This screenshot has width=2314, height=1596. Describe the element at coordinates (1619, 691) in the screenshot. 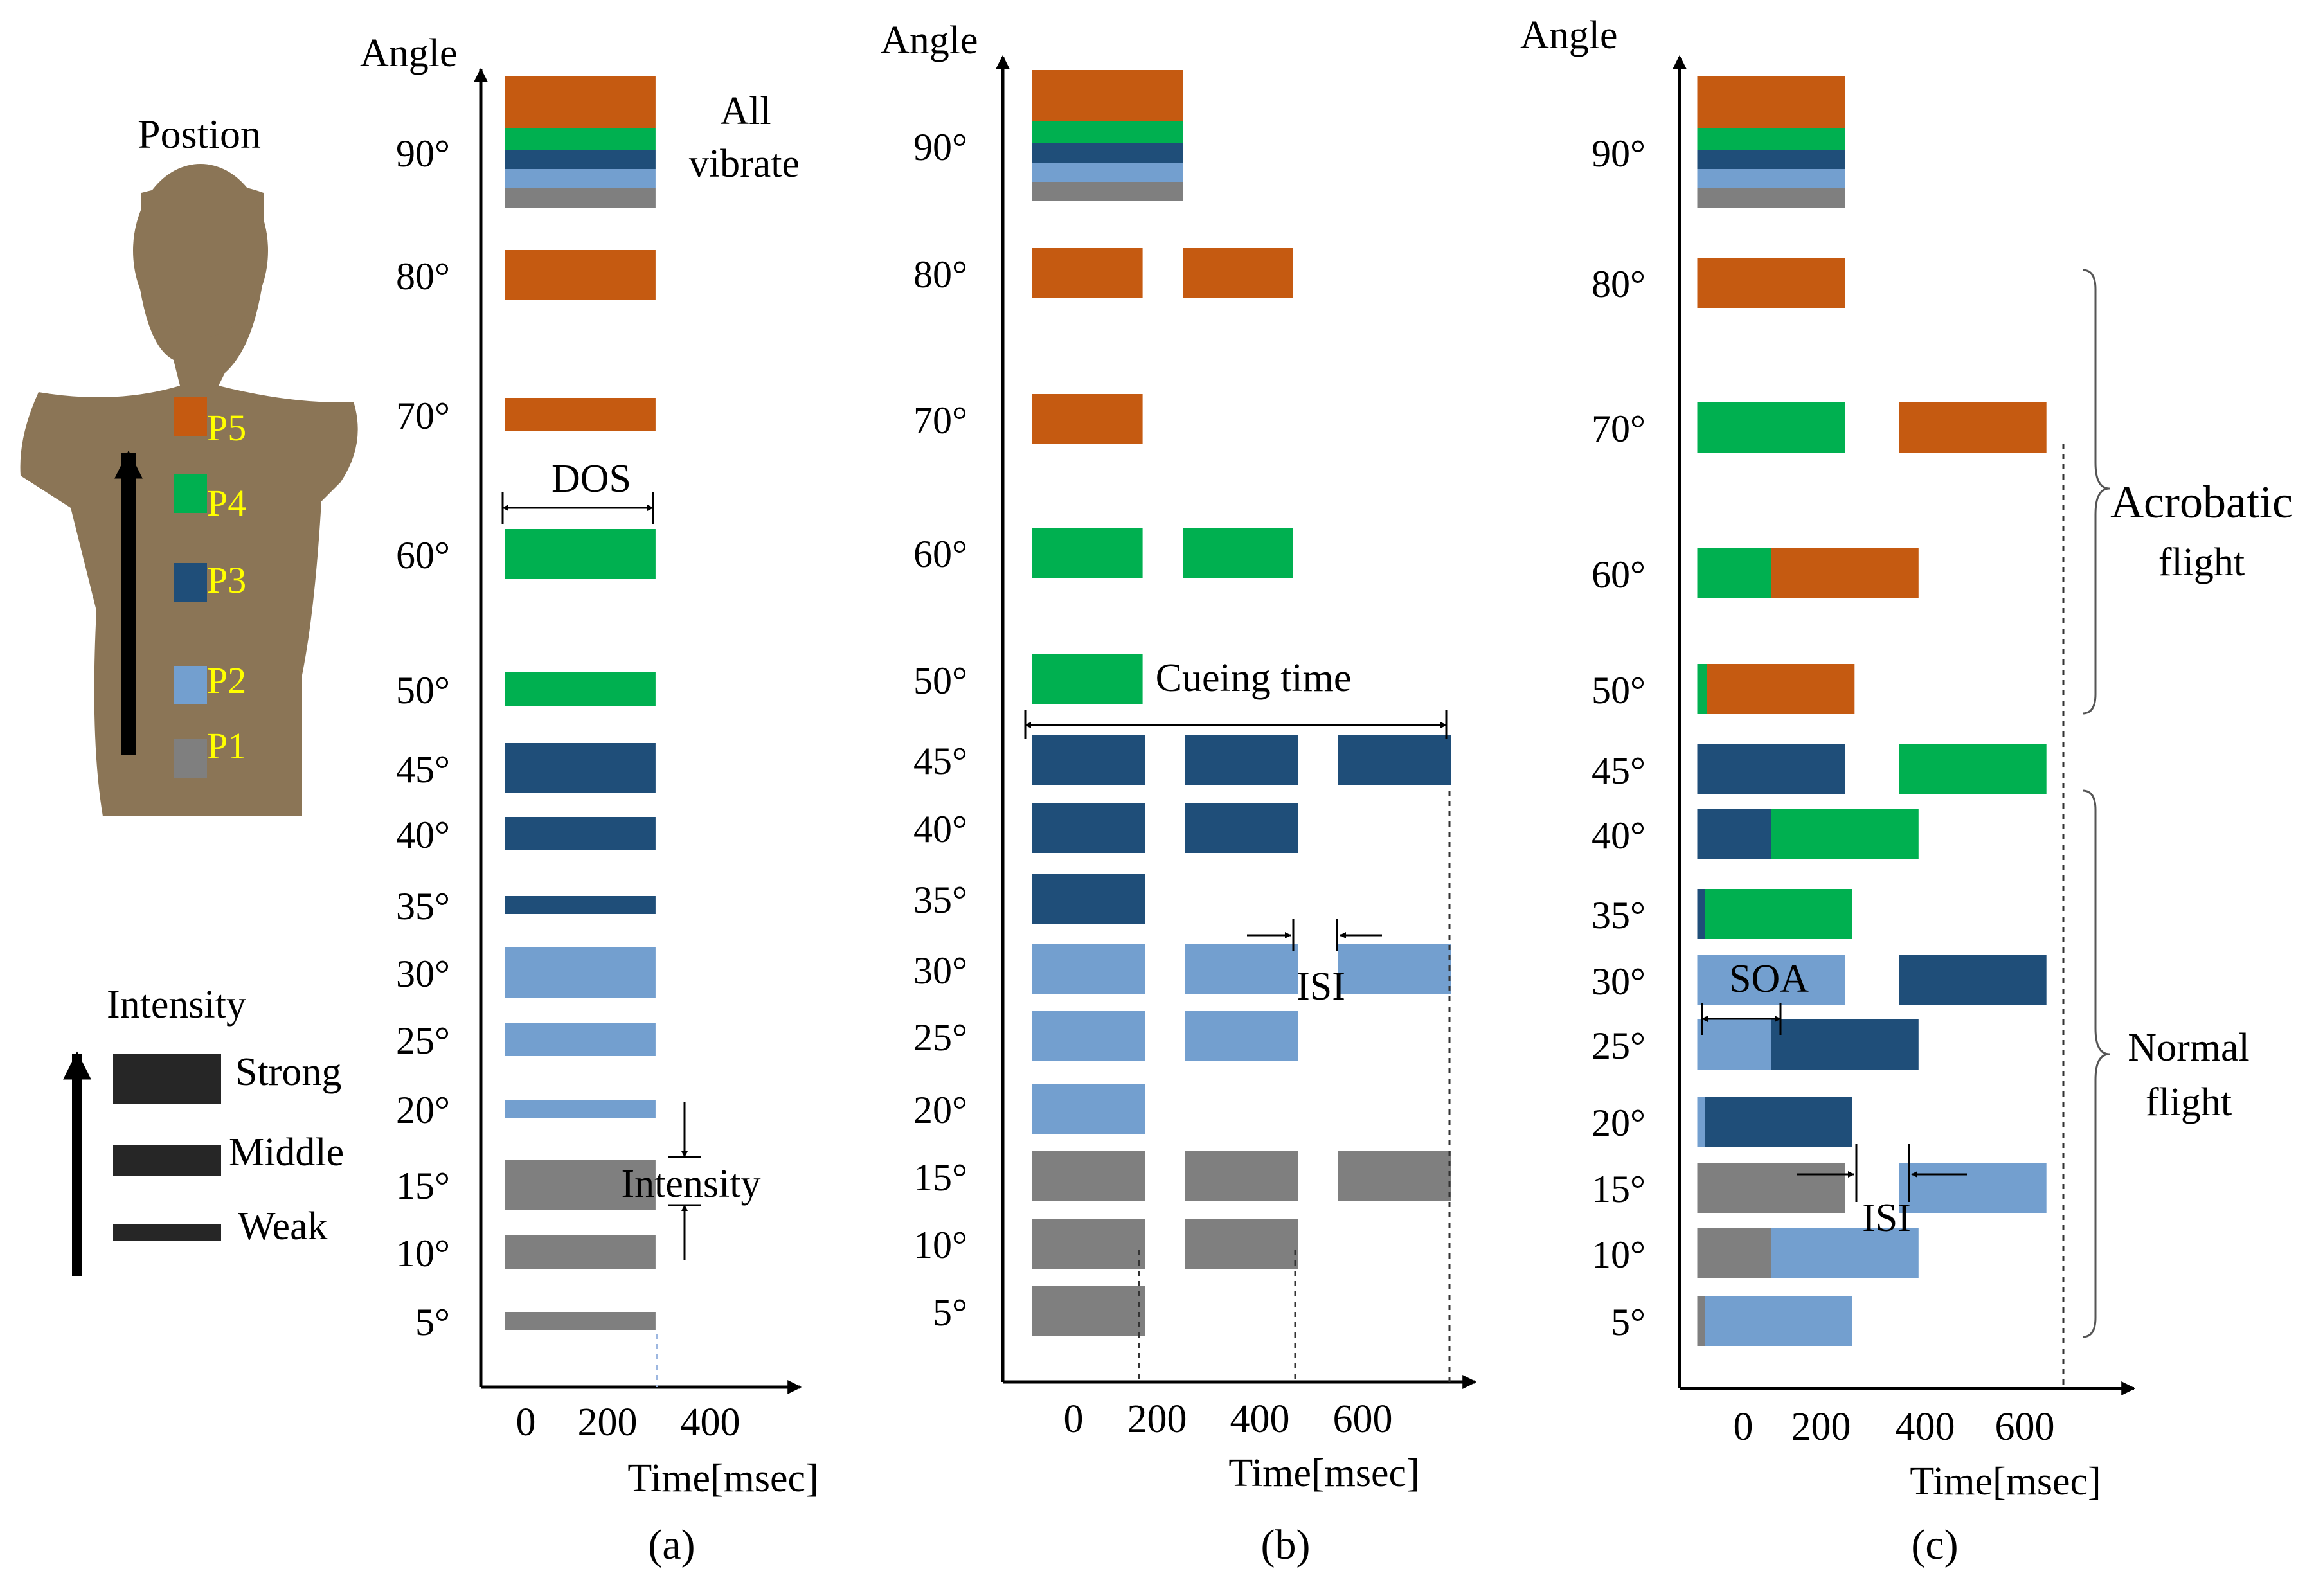

I see `panel-c-angle-tick: 50°` at that location.